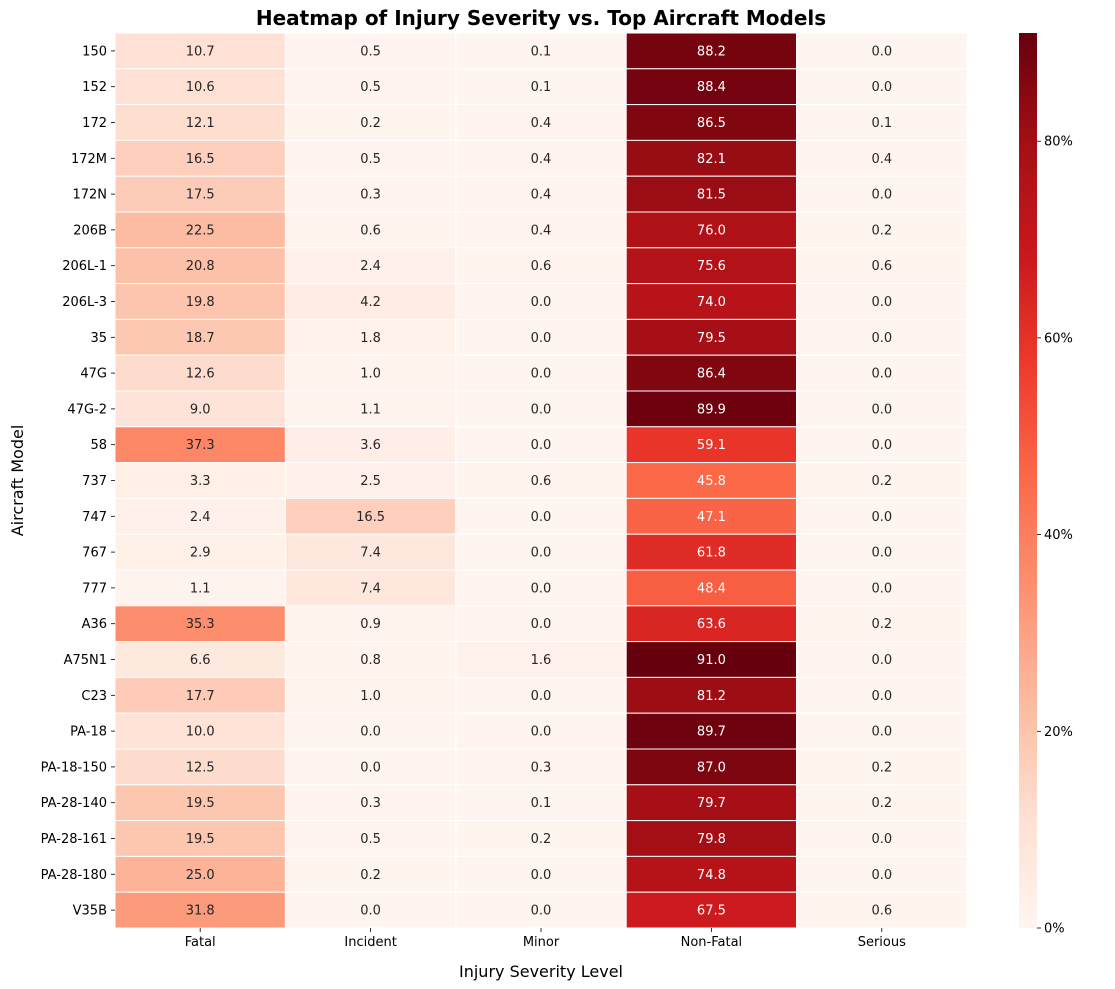 The image size is (1115, 989). Describe the element at coordinates (74, 839) in the screenshot. I see `y-tick-label: PA-28-161` at that location.